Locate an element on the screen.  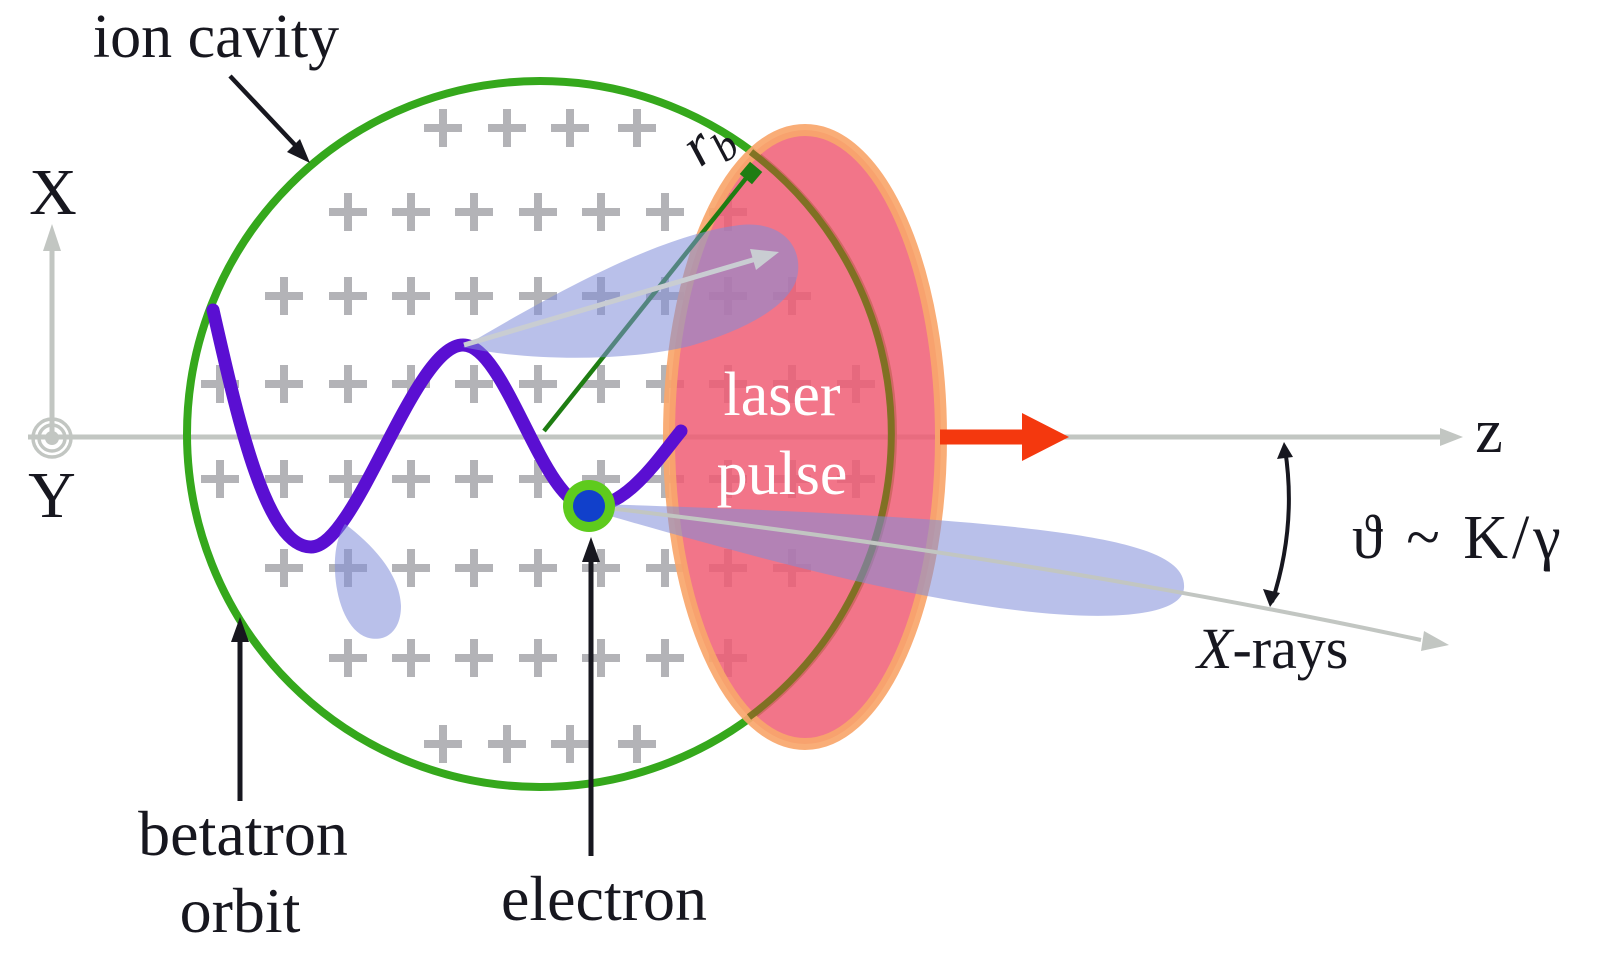
xray-axis-line is located at coordinates (1006, 573).